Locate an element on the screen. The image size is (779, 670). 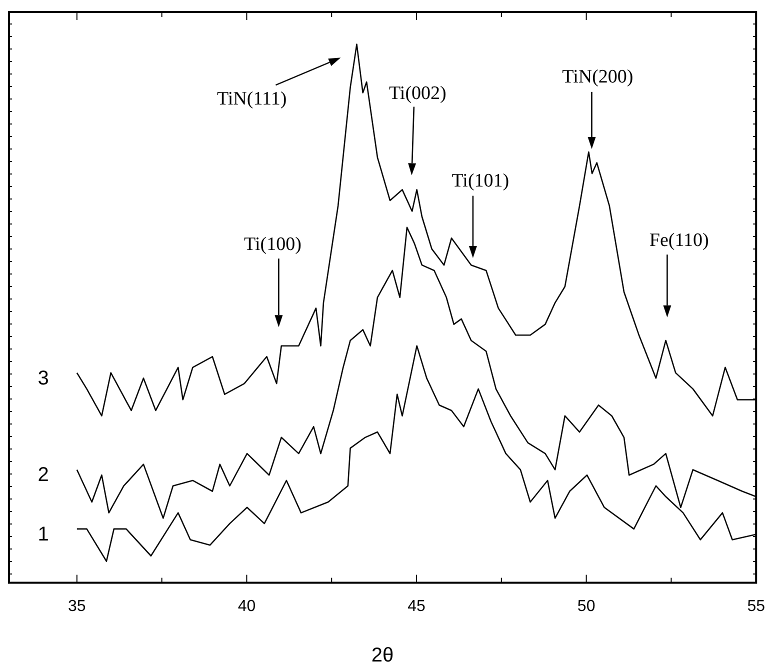
x-axis-title: 2θ is located at coordinates (382, 655).